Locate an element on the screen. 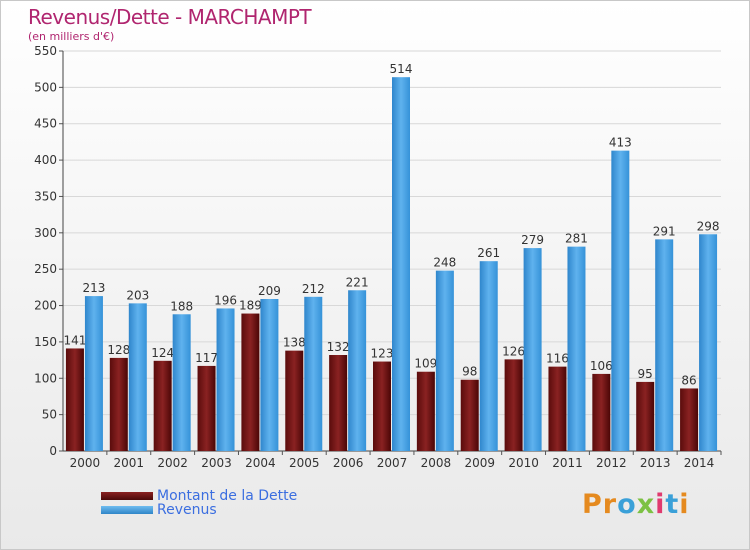 Image resolution: width=750 pixels, height=550 pixels. data-label-revenus: 213 is located at coordinates (93, 288).